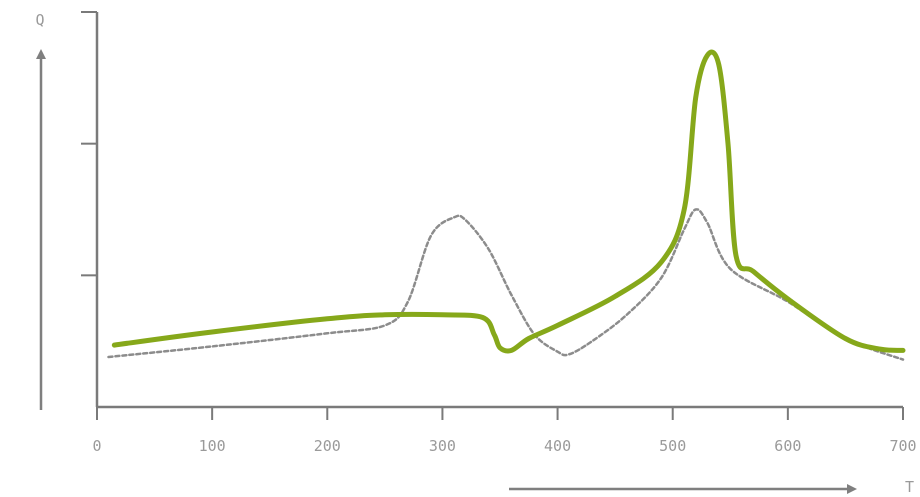 The image size is (920, 497). I want to click on x-tick-label: 400, so click(557, 446).